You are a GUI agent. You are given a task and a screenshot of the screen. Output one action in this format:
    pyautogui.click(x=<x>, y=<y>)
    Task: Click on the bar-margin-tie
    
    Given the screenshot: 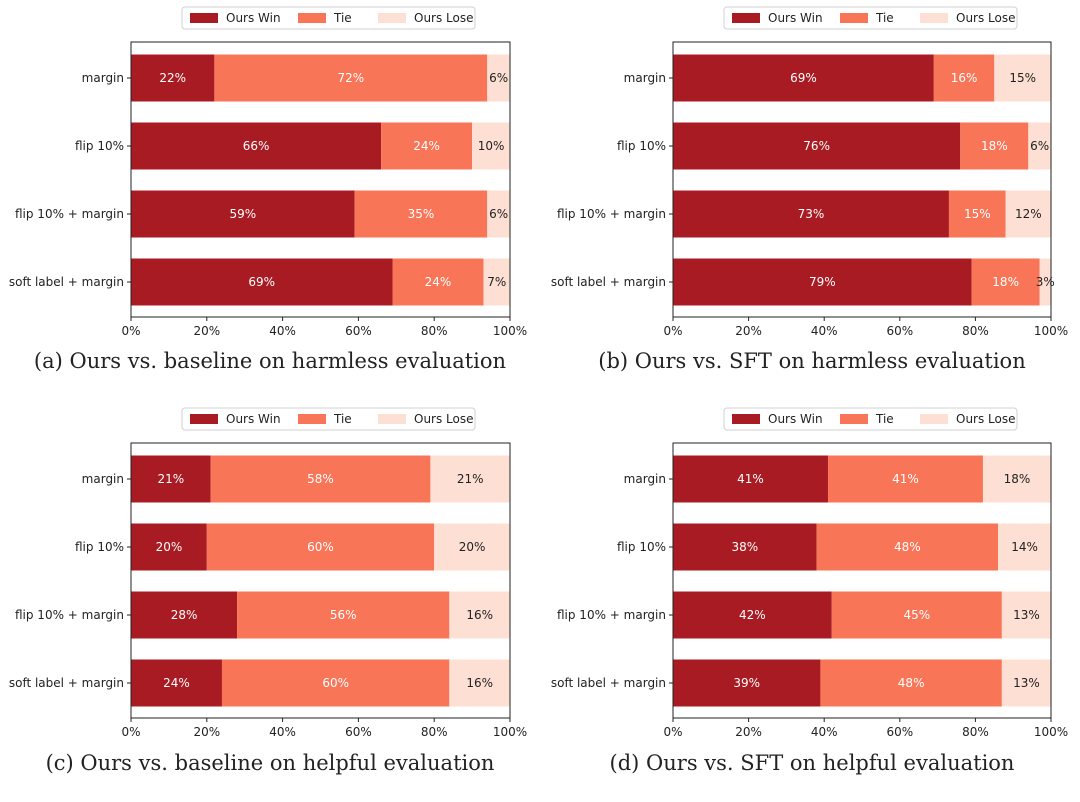 What is the action you would take?
    pyautogui.click(x=905, y=479)
    